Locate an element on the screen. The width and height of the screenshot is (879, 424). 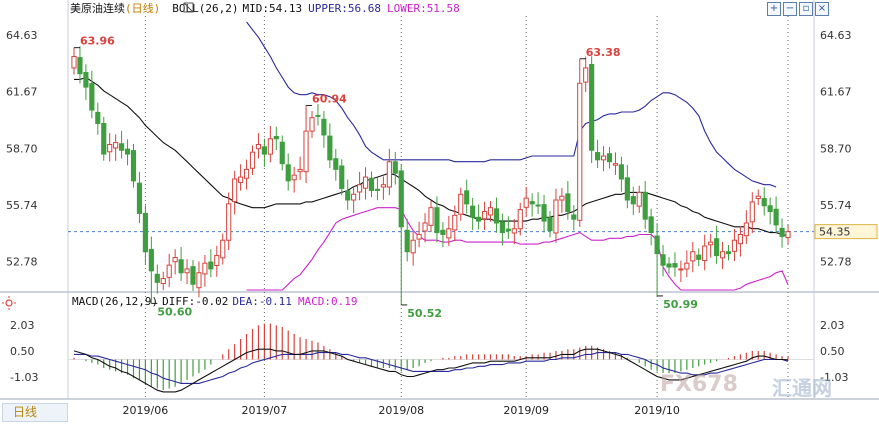
period-tab-daily: 日线 is located at coordinates (35, 412).